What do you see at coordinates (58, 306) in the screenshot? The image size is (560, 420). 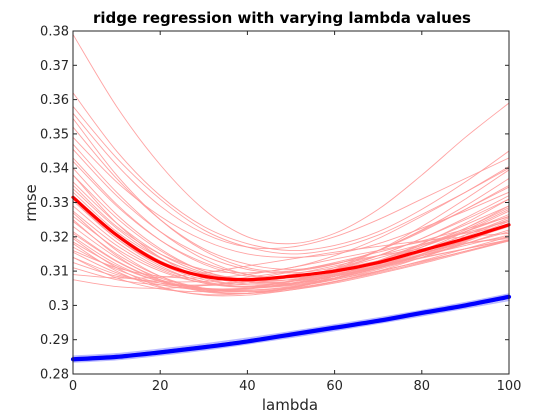 I see `y-tick-label: 0.3` at bounding box center [58, 306].